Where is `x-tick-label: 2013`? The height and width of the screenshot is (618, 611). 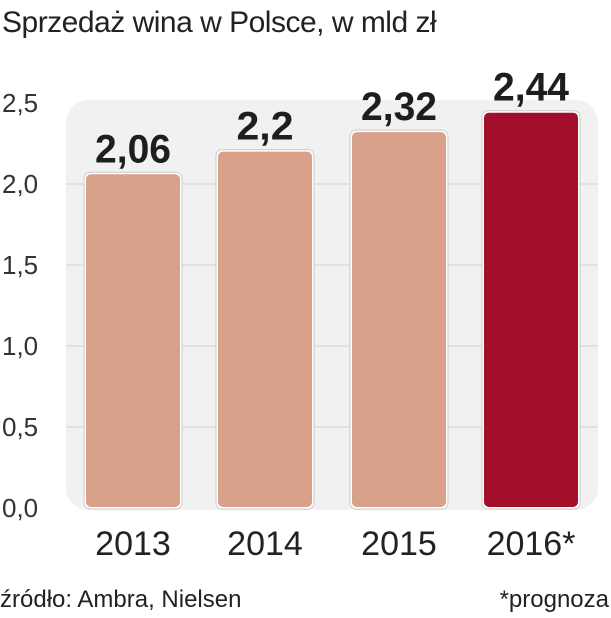 x-tick-label: 2013 is located at coordinates (133, 544).